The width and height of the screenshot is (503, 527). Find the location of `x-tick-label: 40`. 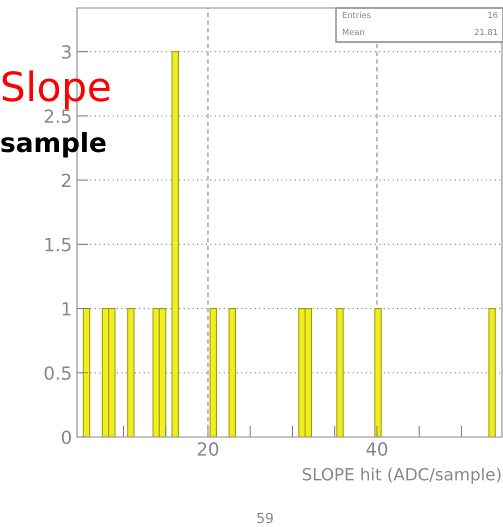

x-tick-label: 40 is located at coordinates (377, 449).